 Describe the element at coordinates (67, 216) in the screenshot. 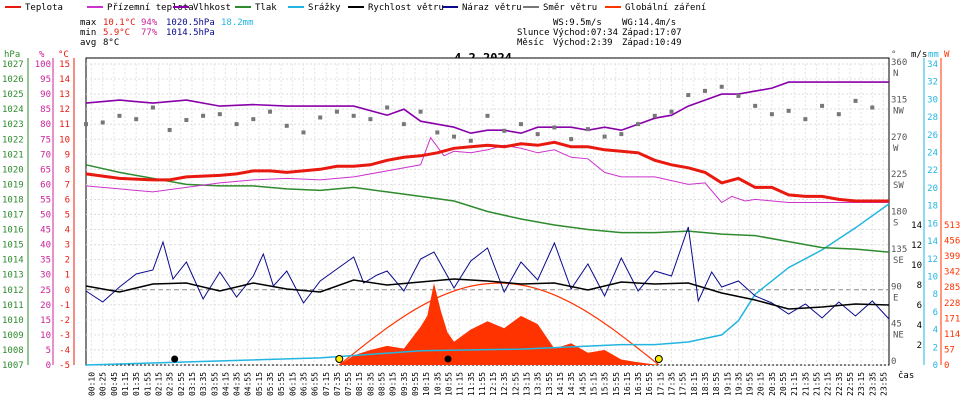

I see `temp-tick-label: 5` at that location.